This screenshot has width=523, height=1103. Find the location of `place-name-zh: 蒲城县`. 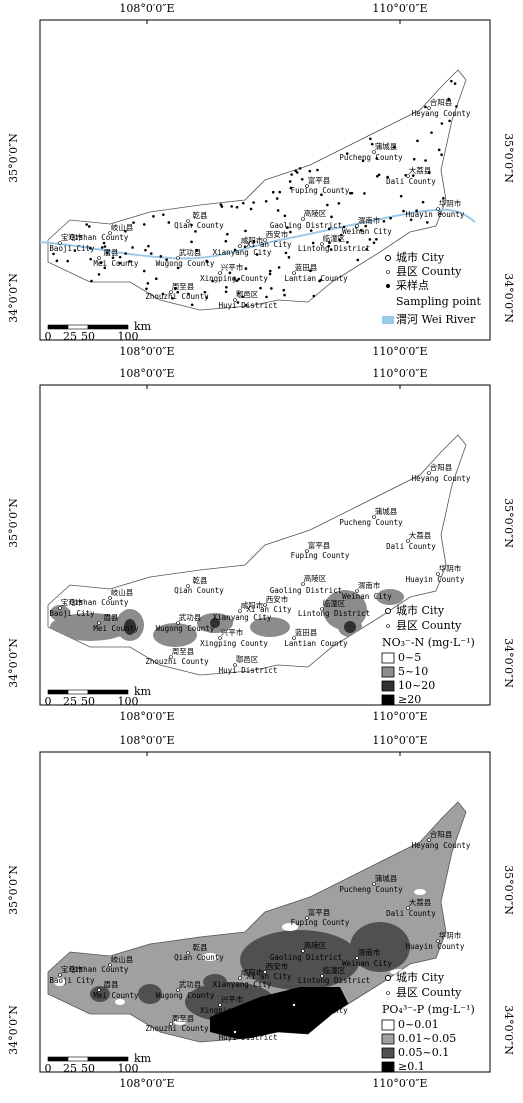

place-name-zh: 蒲城县 is located at coordinates (386, 878).